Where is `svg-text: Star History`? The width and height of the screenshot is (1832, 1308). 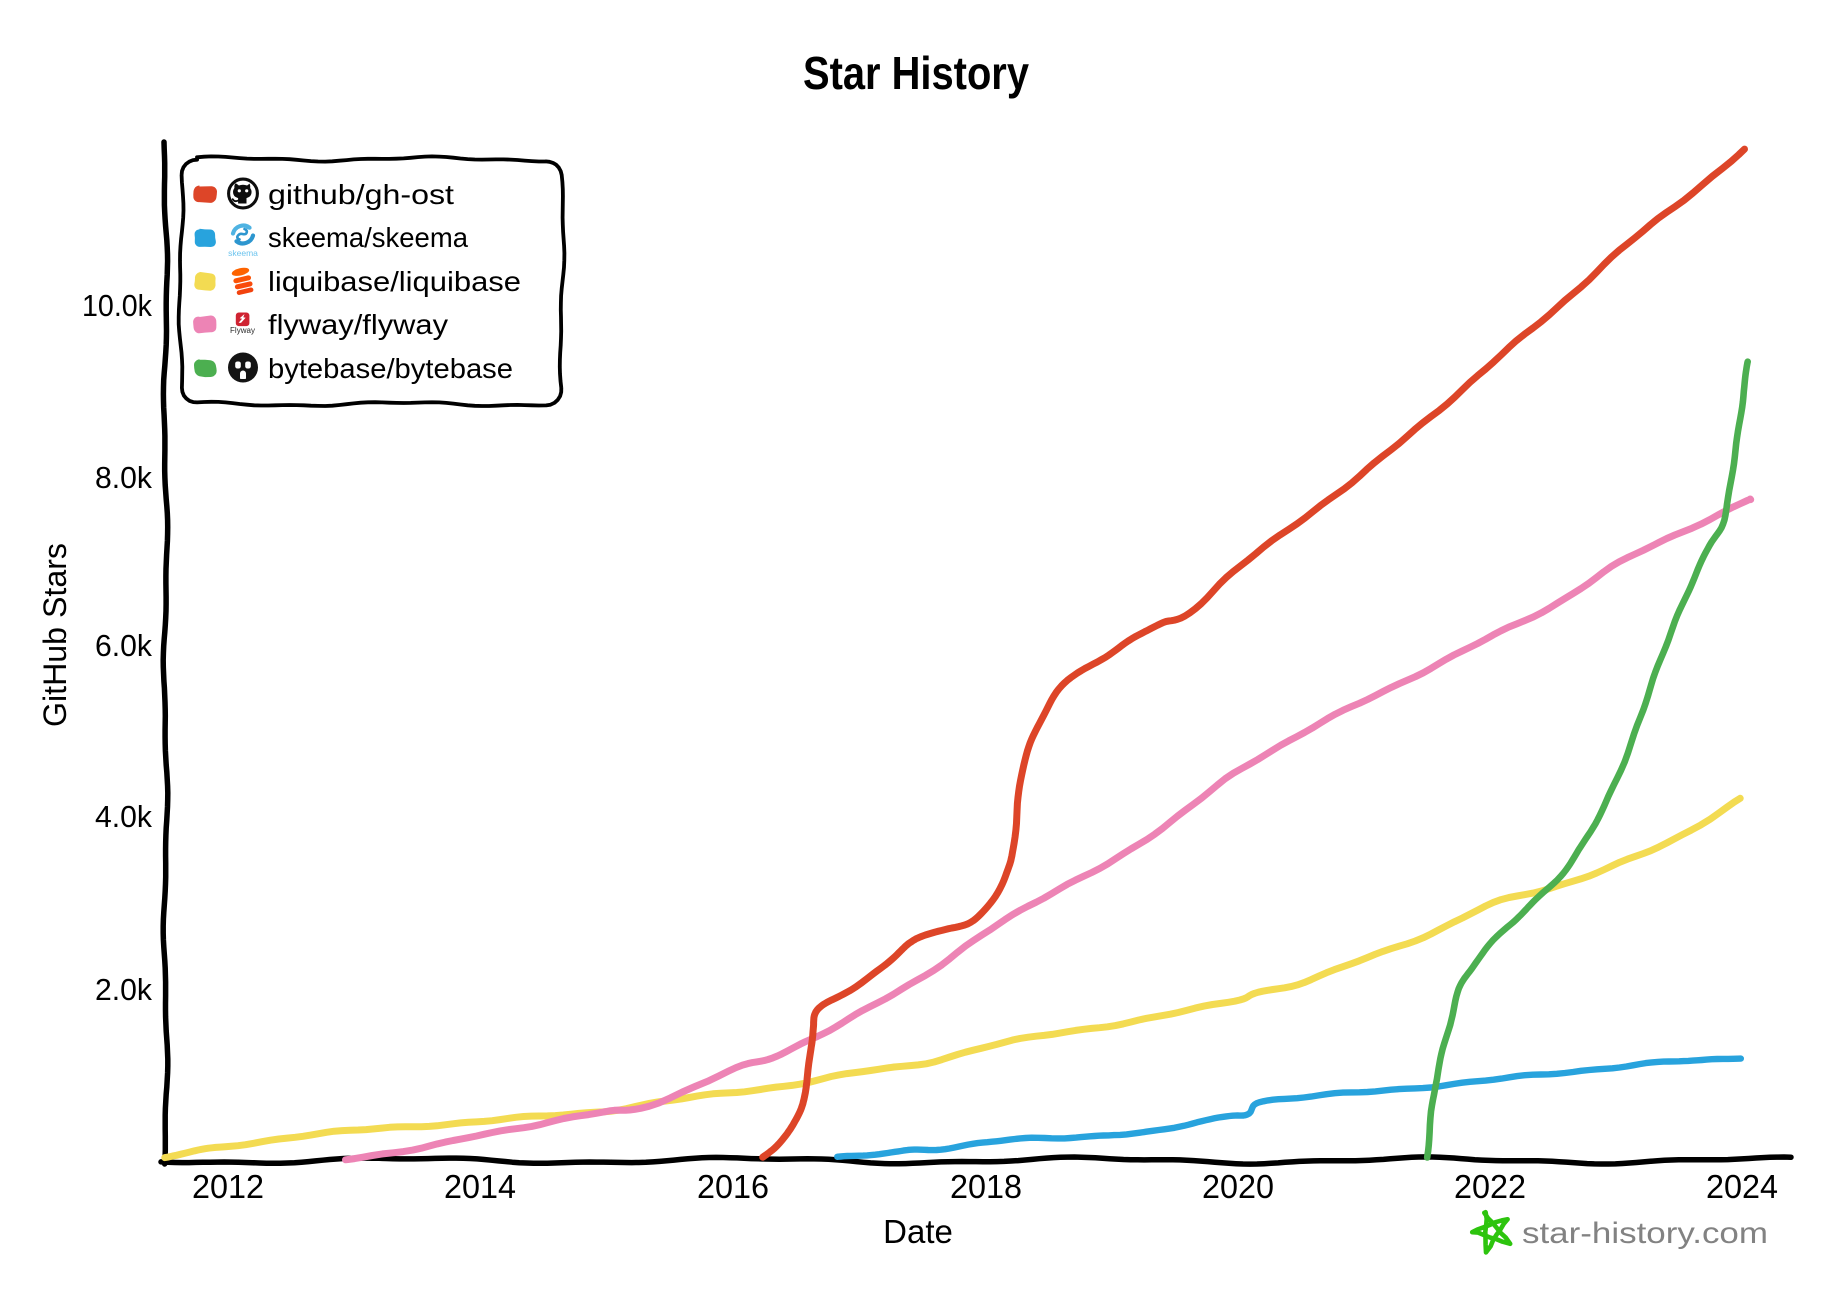 svg-text: Star History is located at coordinates (916, 73).